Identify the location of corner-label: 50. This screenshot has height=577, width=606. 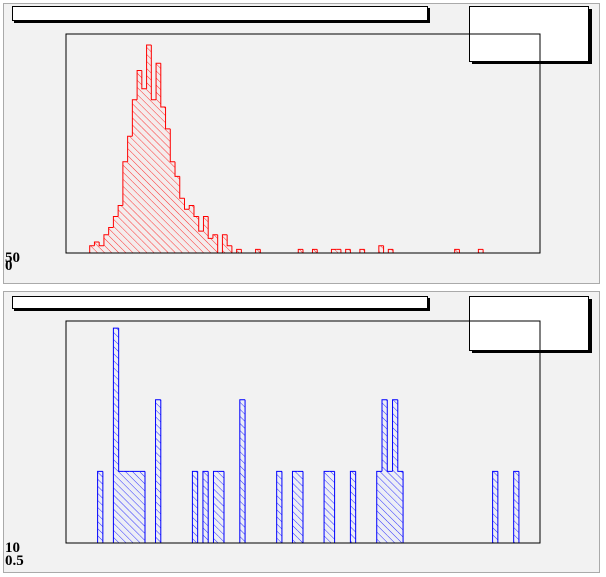
(12, 258).